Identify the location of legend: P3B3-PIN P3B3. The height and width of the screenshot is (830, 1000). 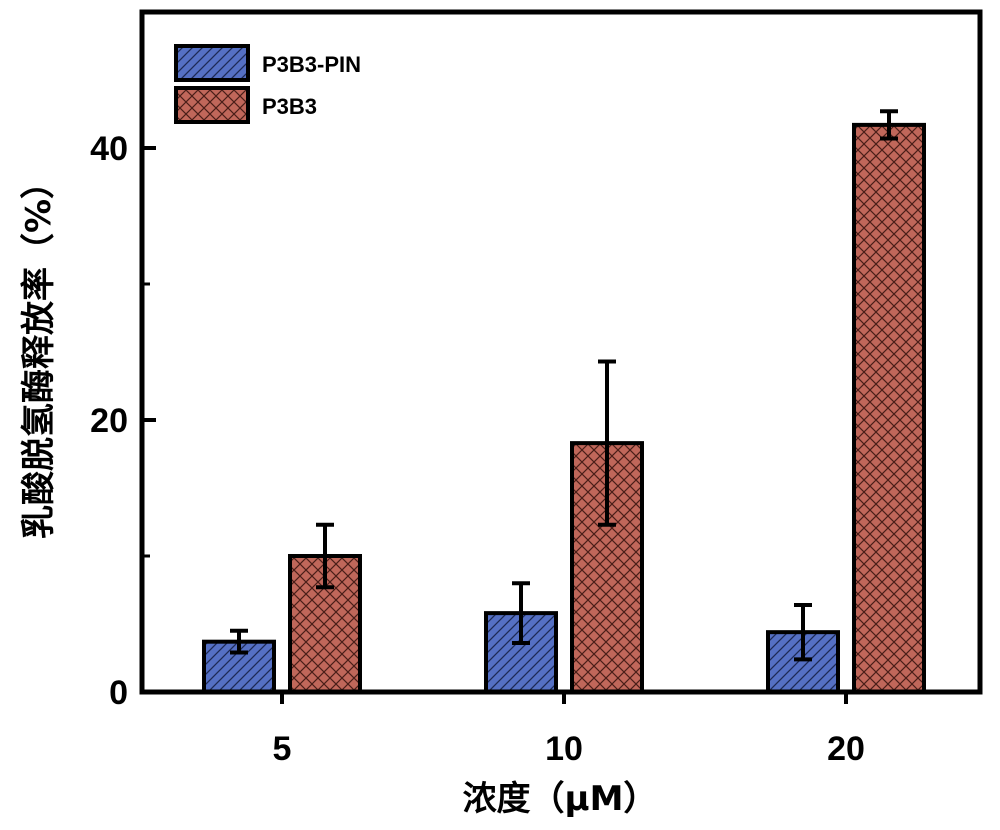
(267, 84).